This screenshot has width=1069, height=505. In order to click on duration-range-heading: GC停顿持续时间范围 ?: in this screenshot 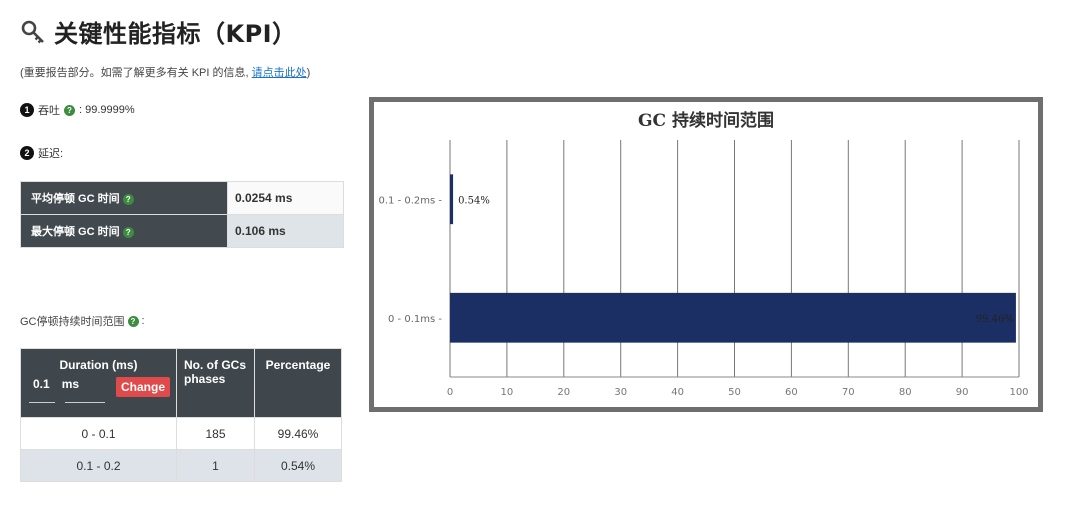, I will do `click(82, 321)`.